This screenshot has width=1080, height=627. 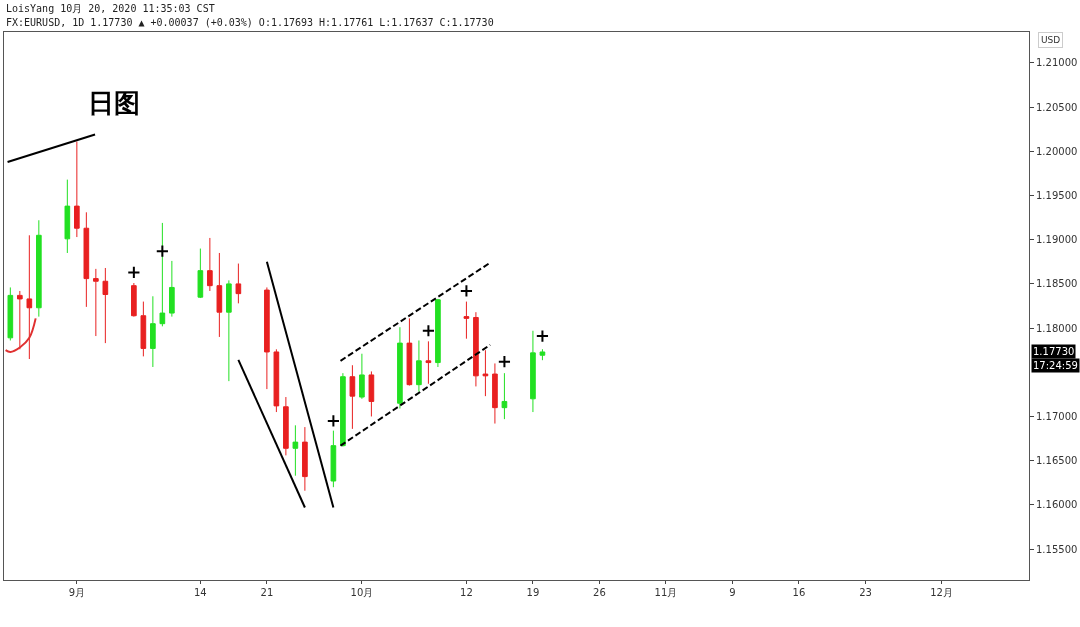 What do you see at coordinates (1057, 63) in the screenshot?
I see `y-tick-label: 1.21000` at bounding box center [1057, 63].